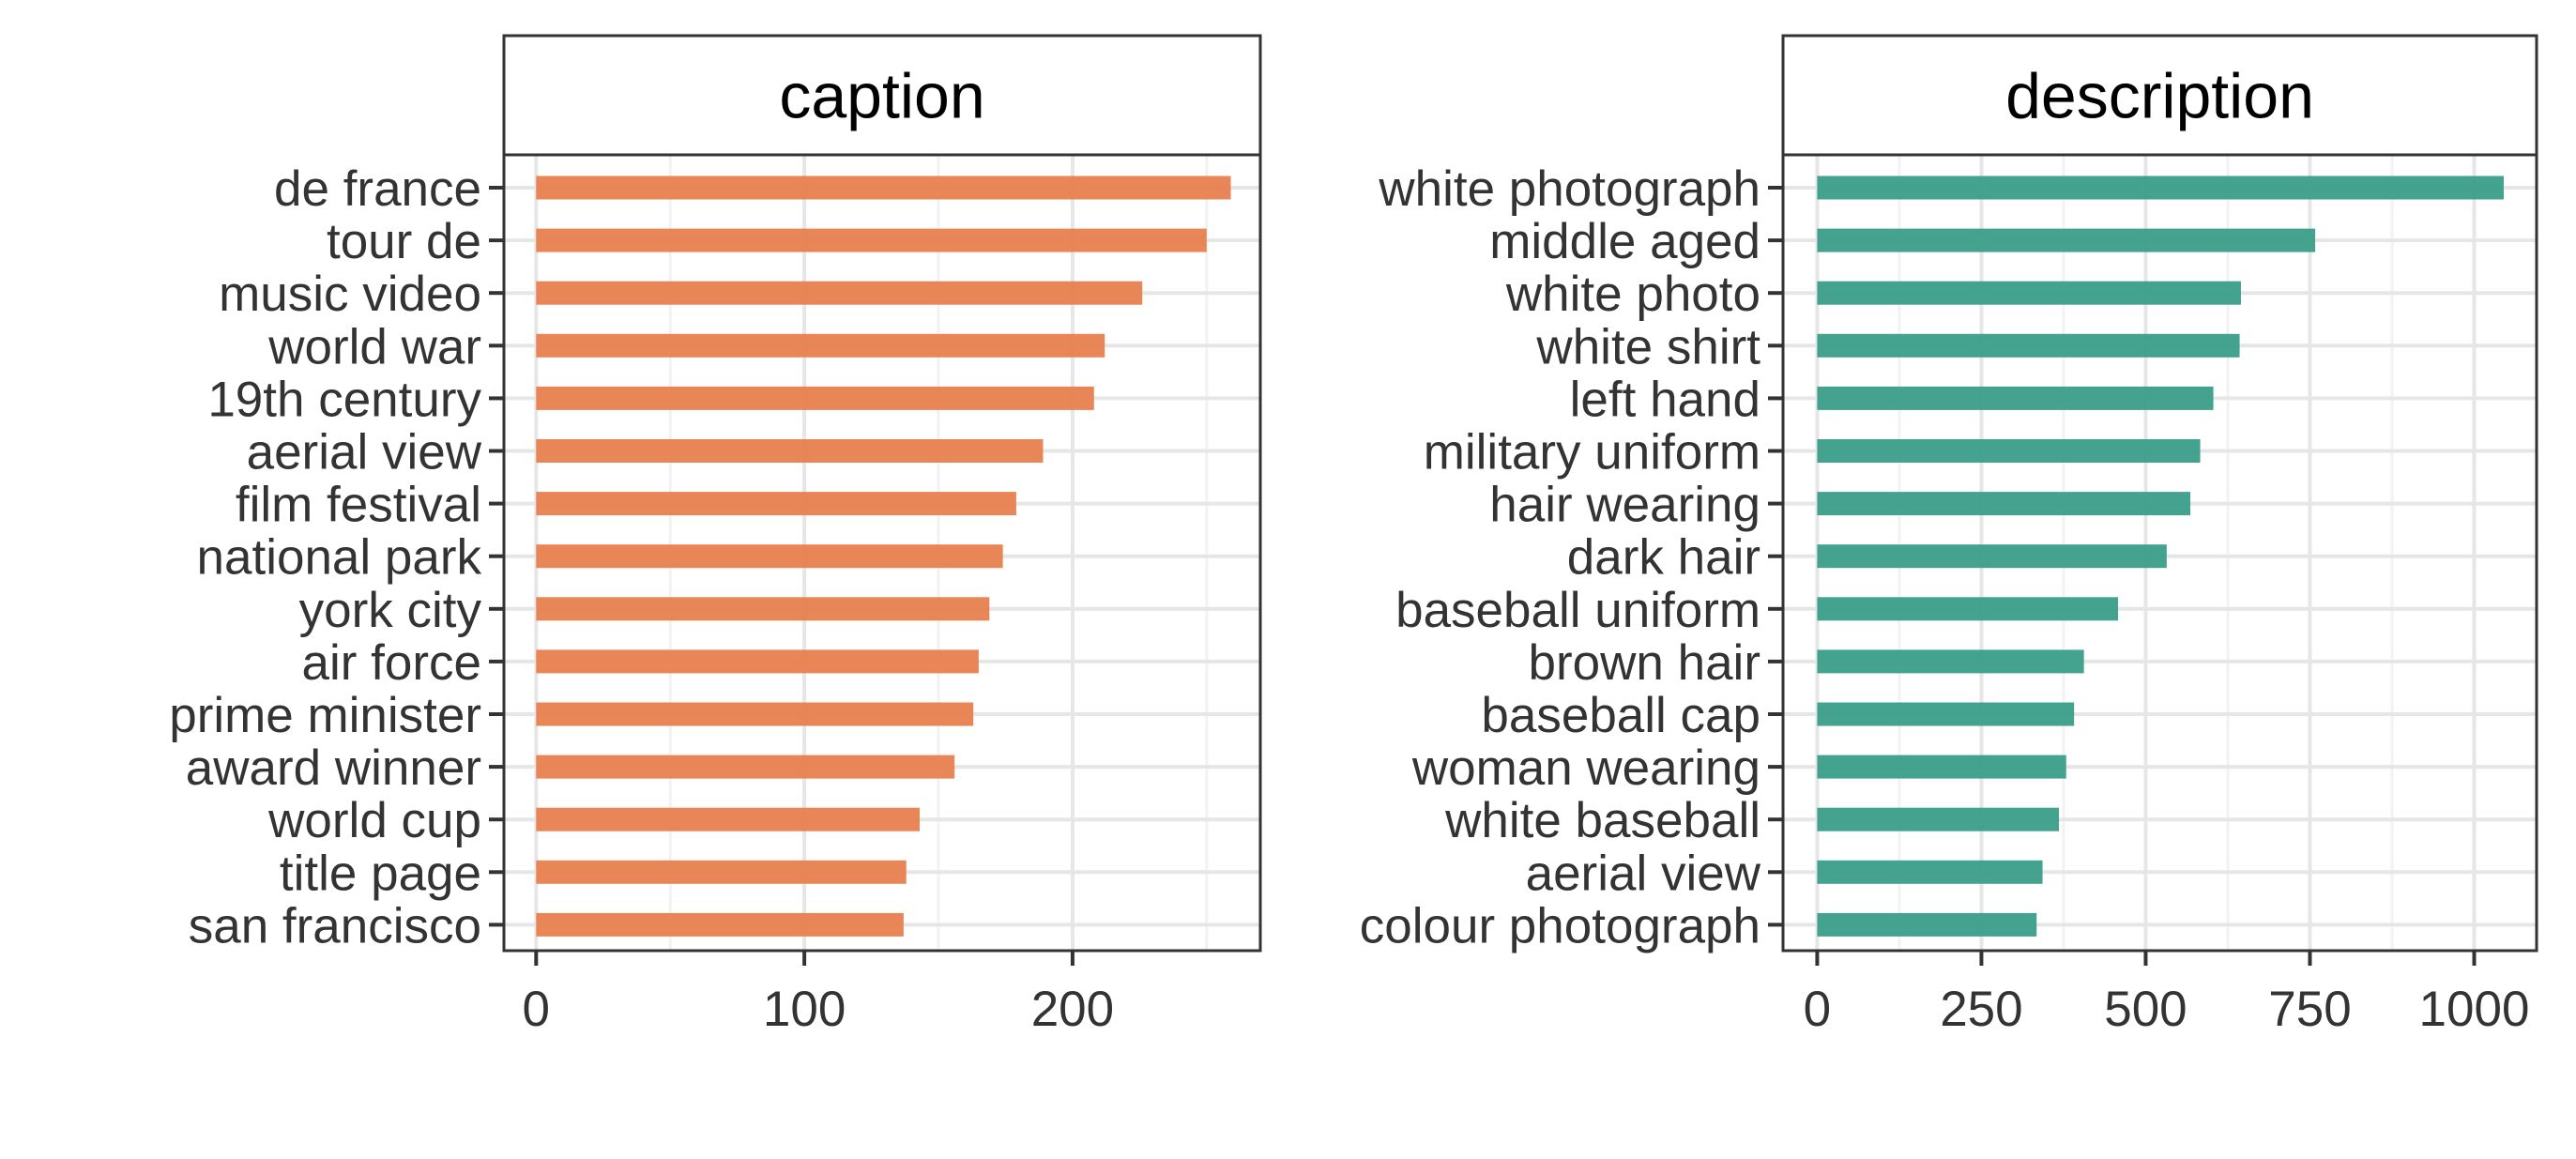 This screenshot has height=1159, width=2576. What do you see at coordinates (325, 715) in the screenshot?
I see `y-tick-label: prime minister` at bounding box center [325, 715].